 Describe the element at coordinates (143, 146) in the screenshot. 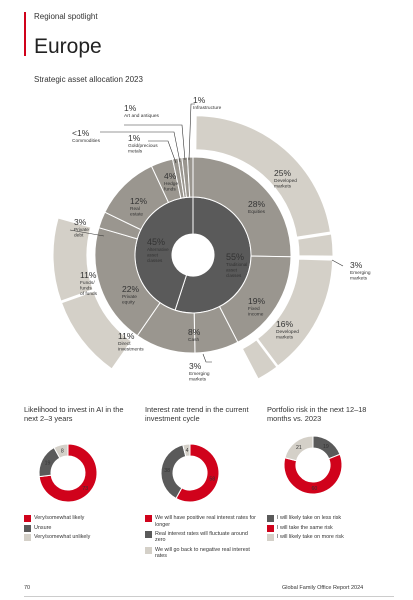

I see `gold-label: Gold/precious` at that location.